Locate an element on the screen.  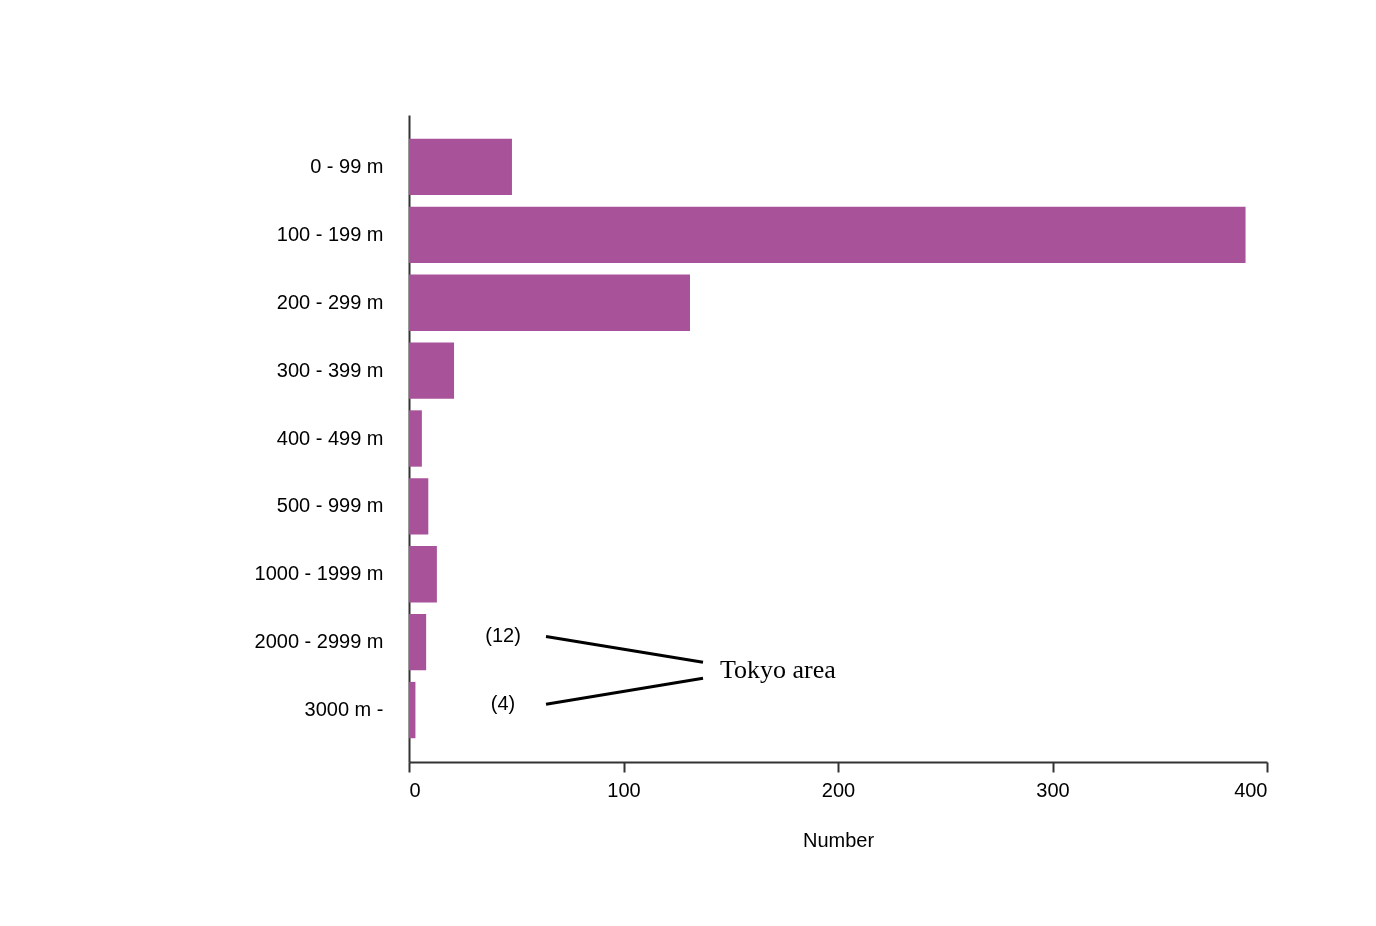
y-tick-label: 1000 - 1999 m is located at coordinates (319, 573).